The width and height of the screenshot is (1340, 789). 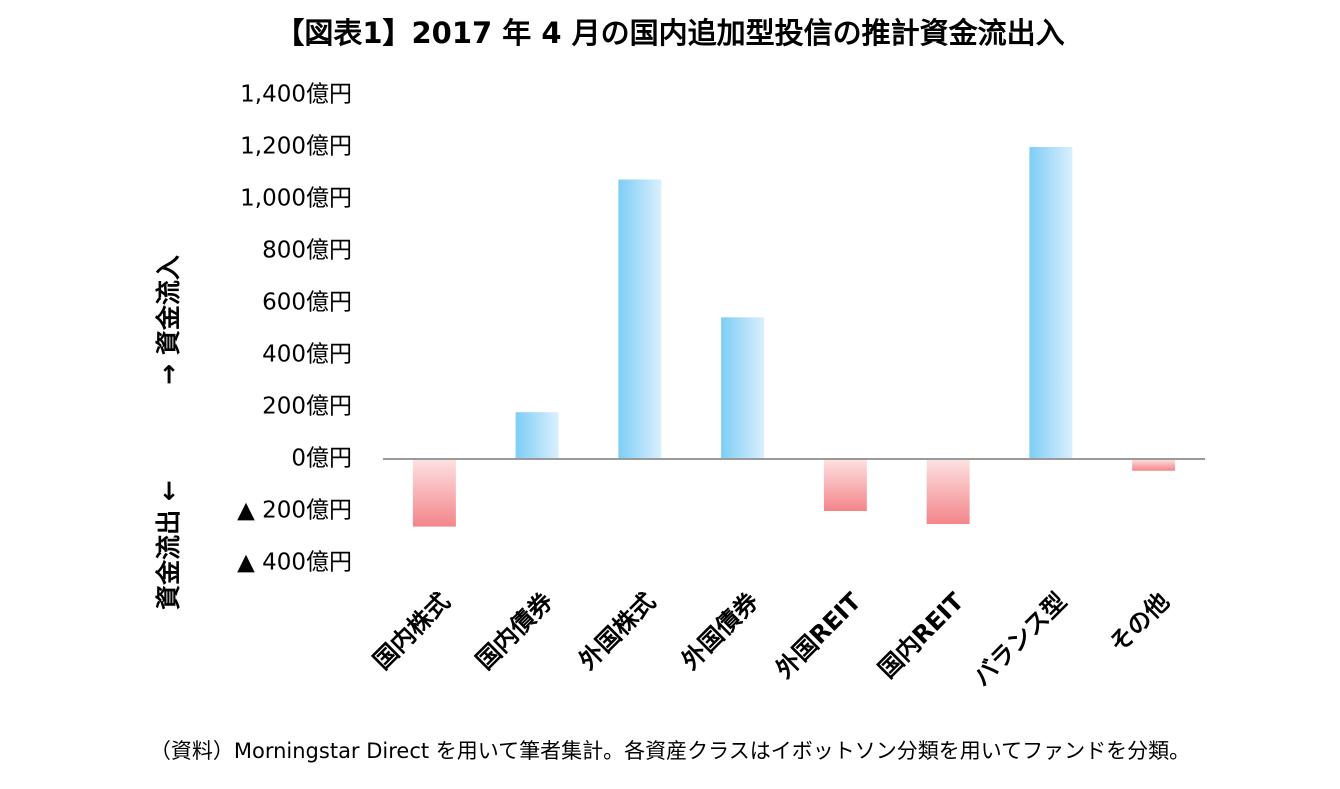 What do you see at coordinates (296, 95) in the screenshot?
I see `y-tick-label: 1,400億円` at bounding box center [296, 95].